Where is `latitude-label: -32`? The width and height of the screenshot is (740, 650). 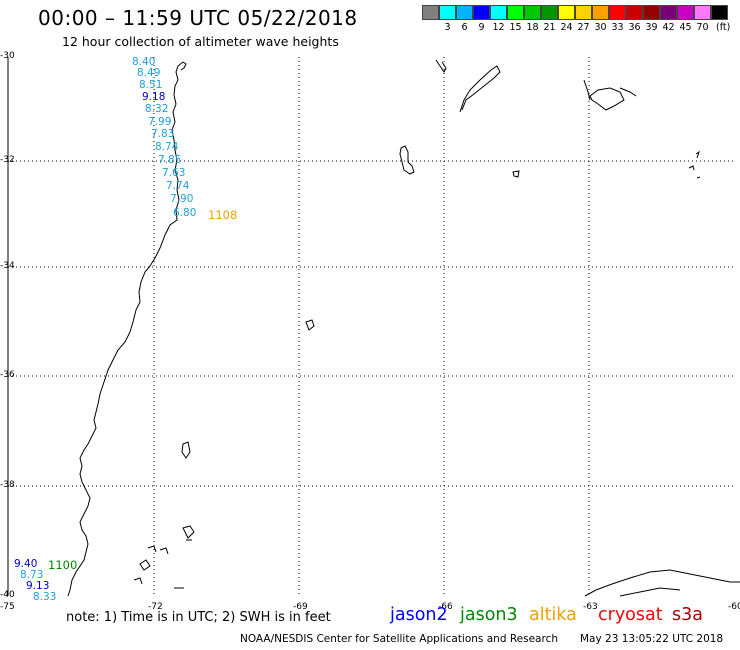 latitude-label: -32 is located at coordinates (7, 160).